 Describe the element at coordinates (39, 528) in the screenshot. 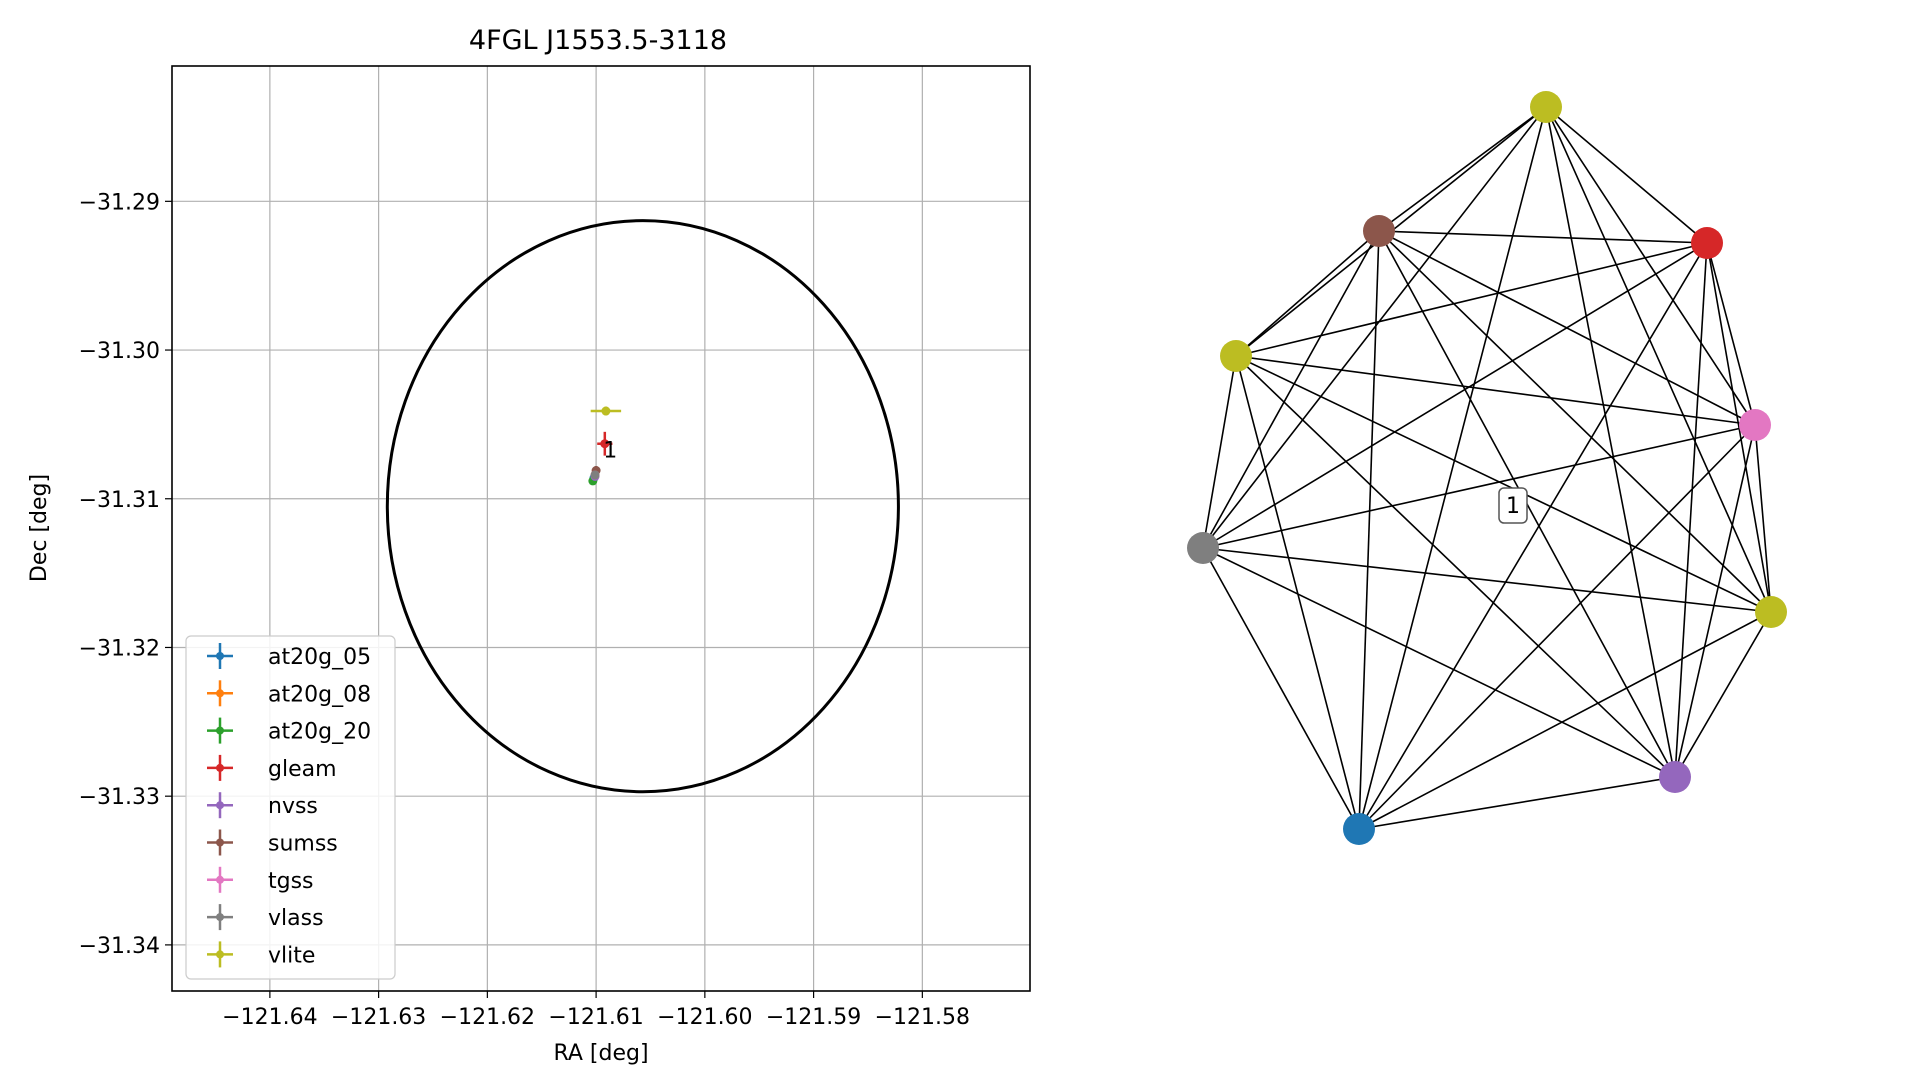

I see `y-axis-label: Dec [deg]` at that location.